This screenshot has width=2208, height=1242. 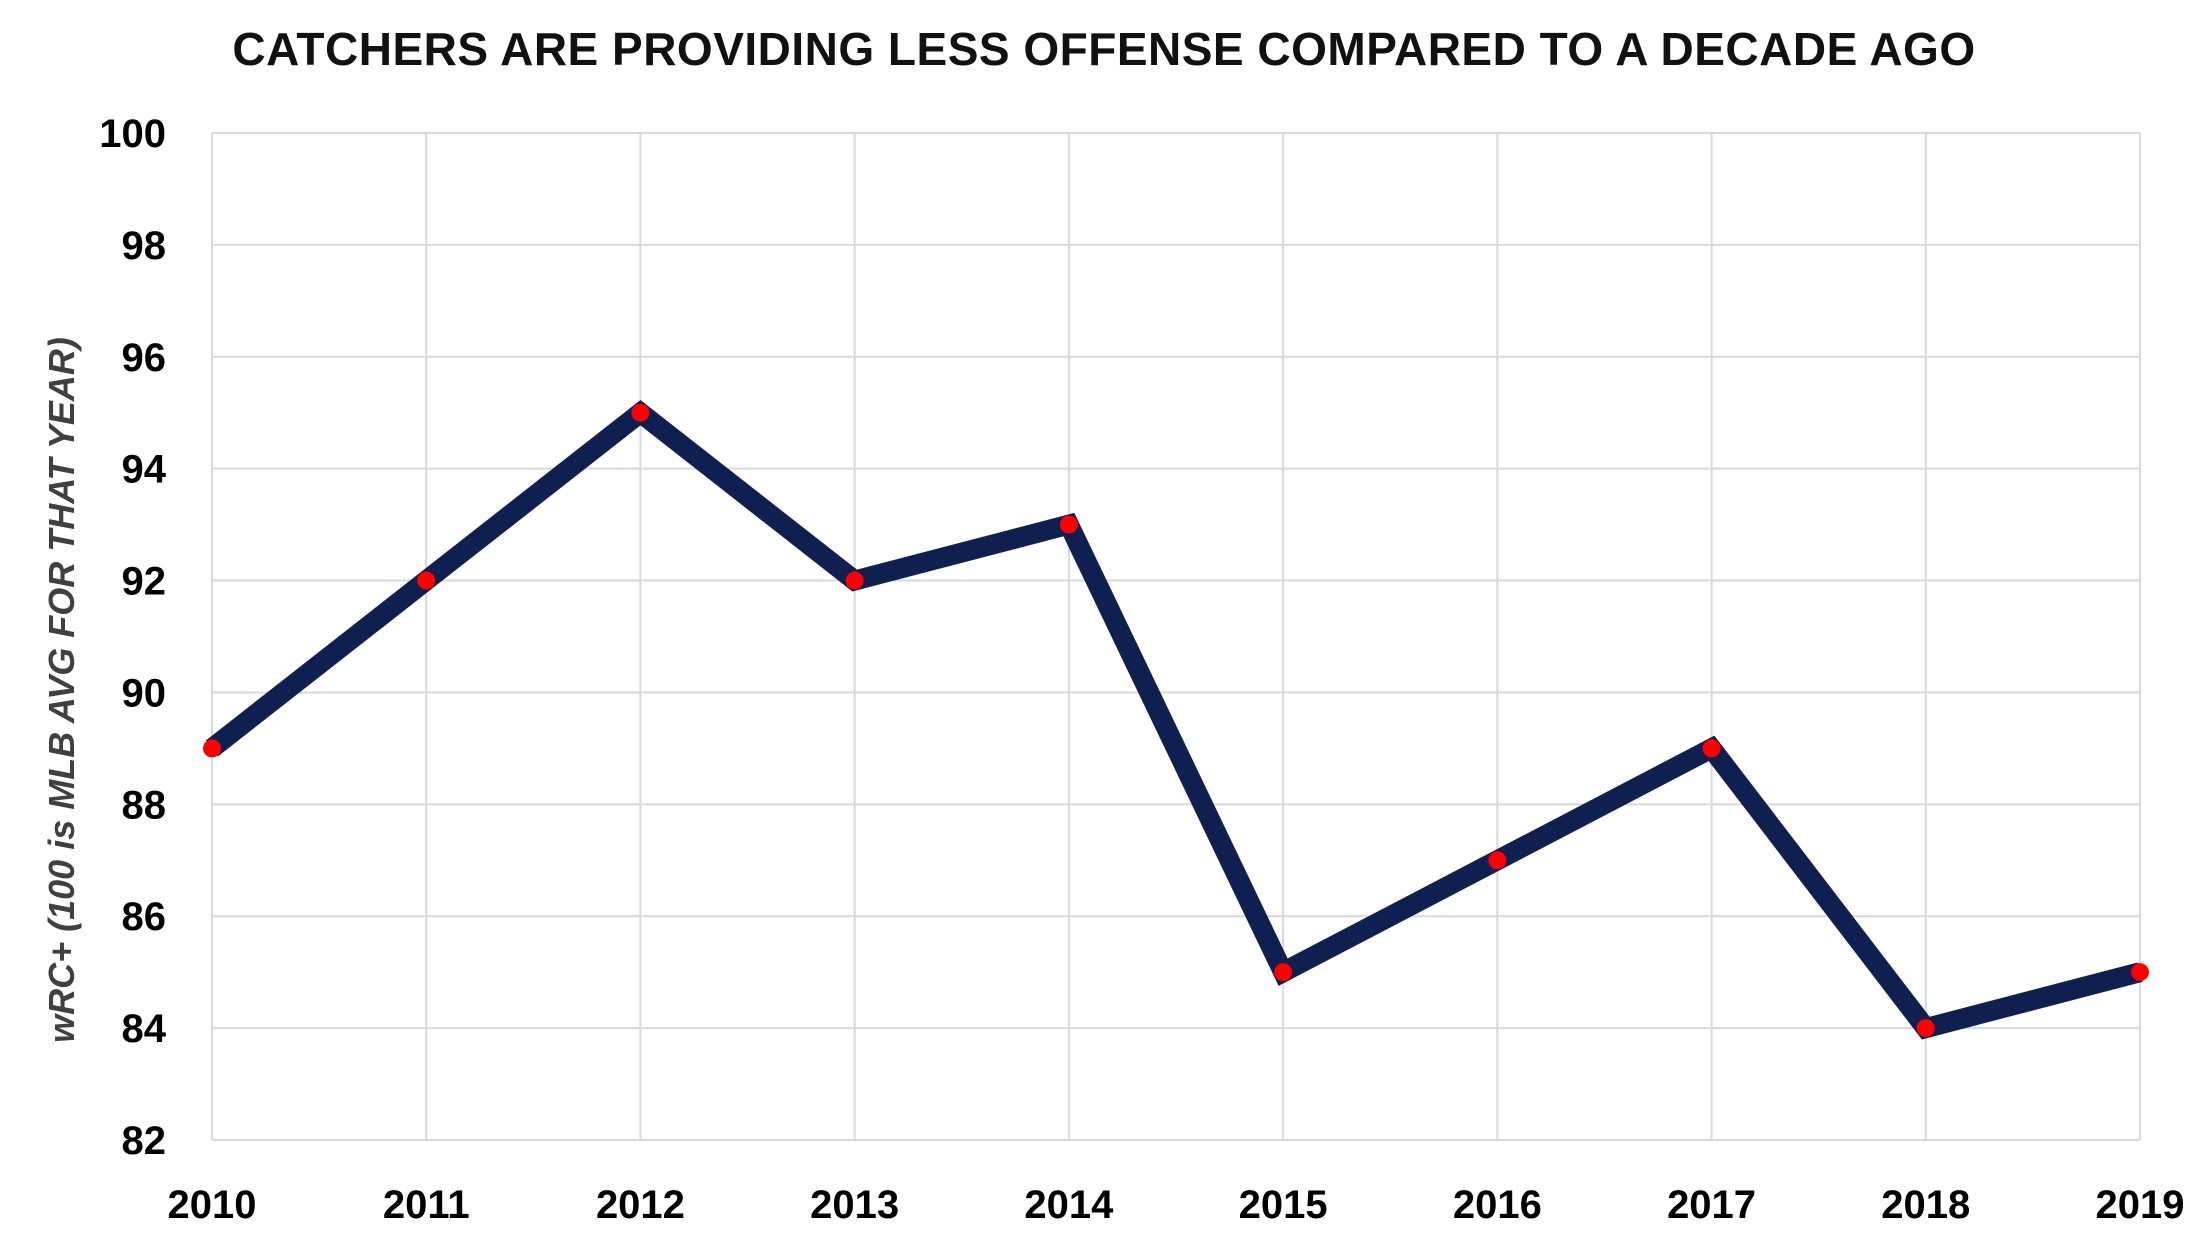 I want to click on y-tick-label: 84, so click(x=144, y=1029).